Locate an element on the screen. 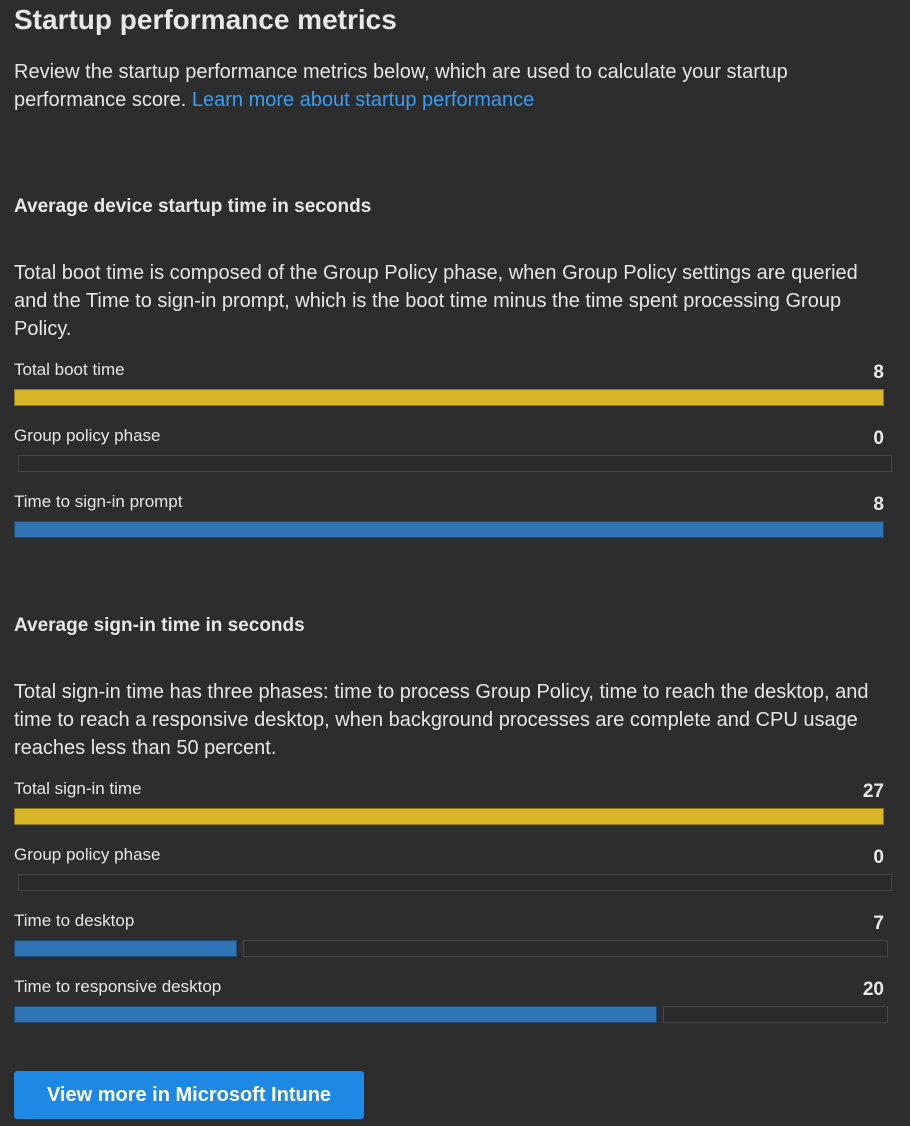 The height and width of the screenshot is (1126, 910). page-title: Startup performance metrics is located at coordinates (205, 19).